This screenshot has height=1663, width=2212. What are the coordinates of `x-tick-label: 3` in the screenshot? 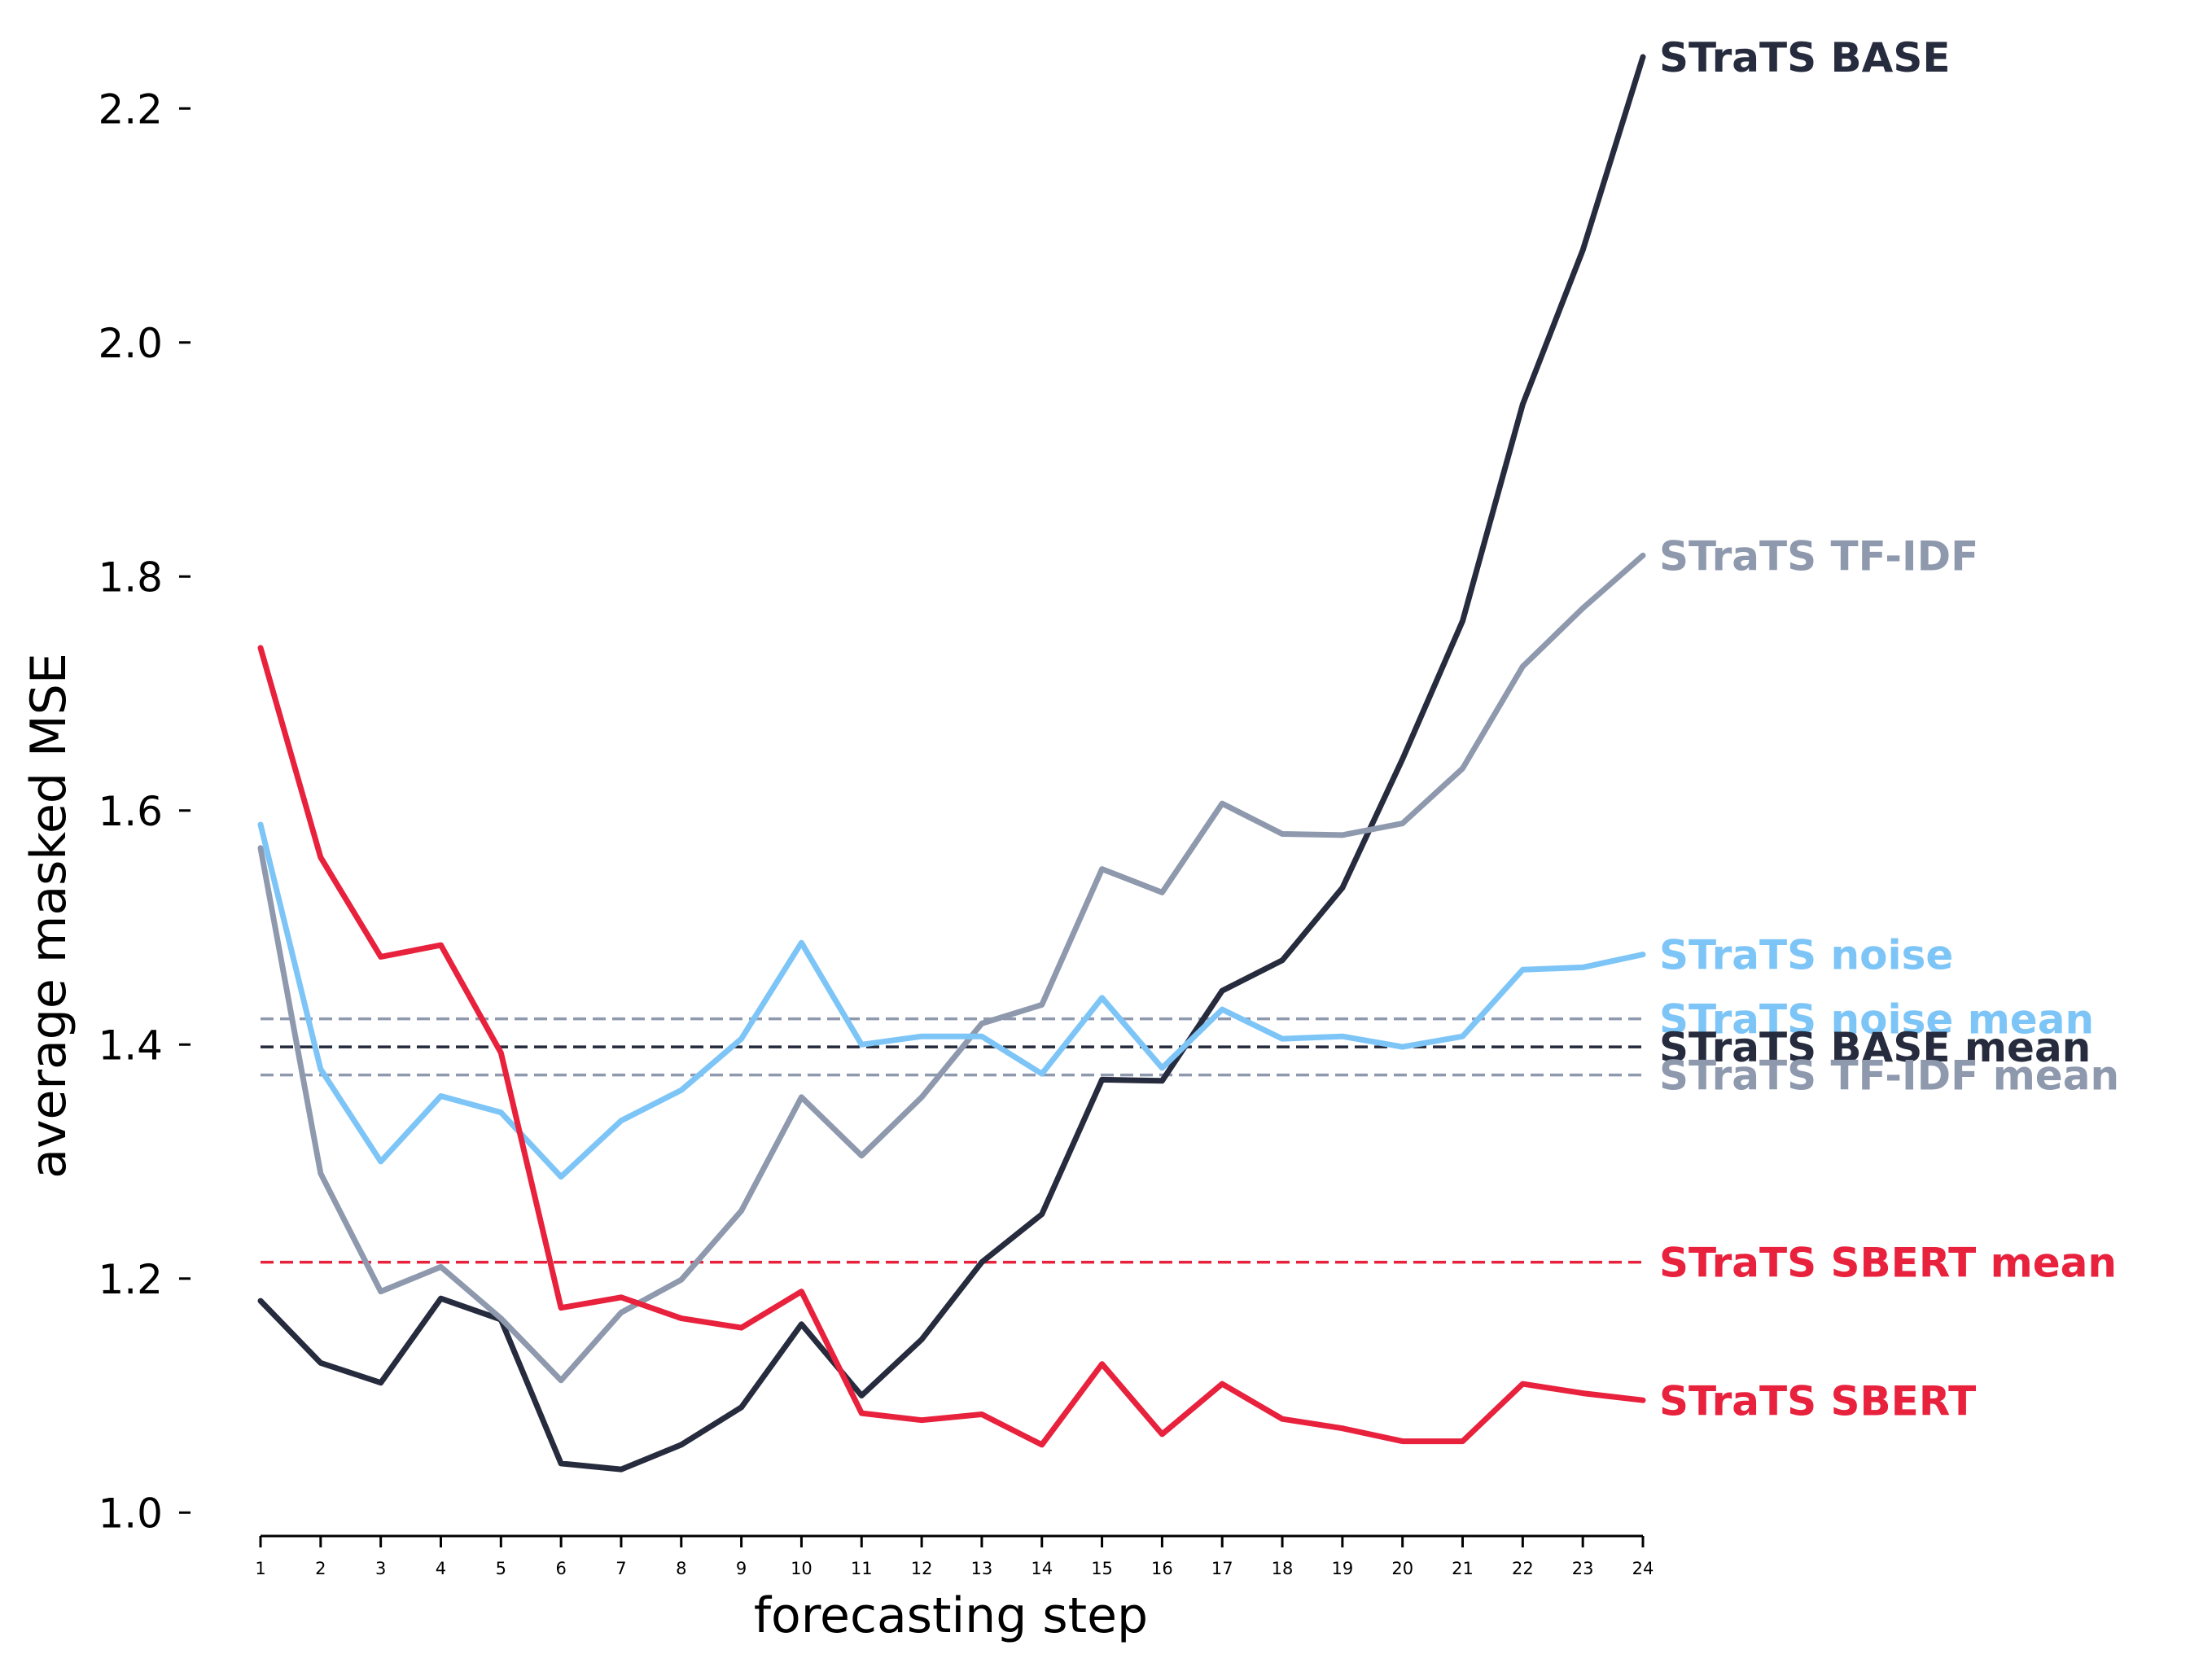 It's located at (380, 1569).